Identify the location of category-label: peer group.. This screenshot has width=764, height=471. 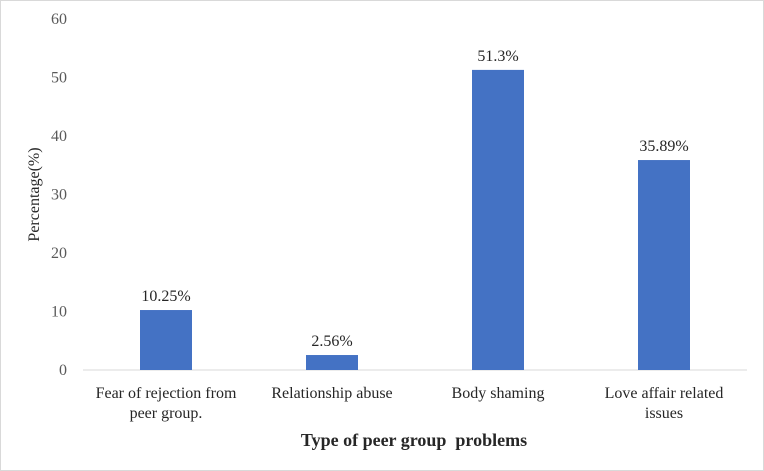
(166, 413).